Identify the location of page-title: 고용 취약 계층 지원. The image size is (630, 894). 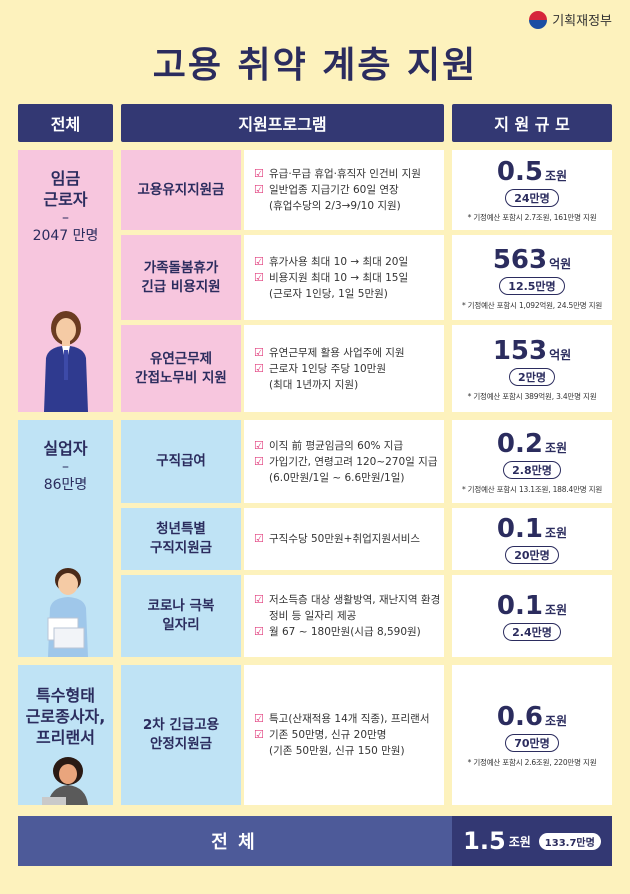
(315, 65).